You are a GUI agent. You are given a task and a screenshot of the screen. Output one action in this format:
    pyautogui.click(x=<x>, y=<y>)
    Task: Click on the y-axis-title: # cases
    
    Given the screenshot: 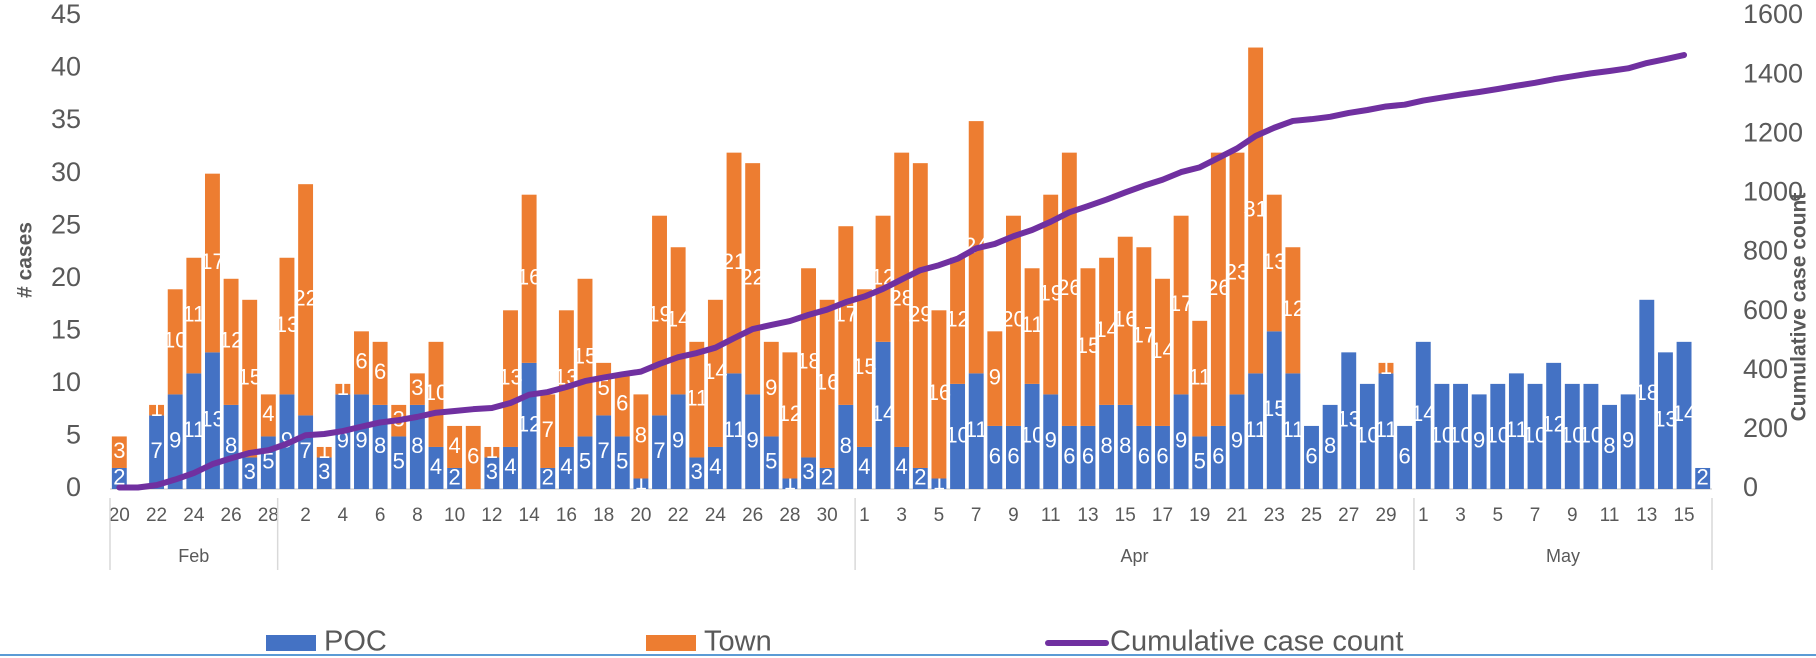 What is the action you would take?
    pyautogui.click(x=25, y=260)
    